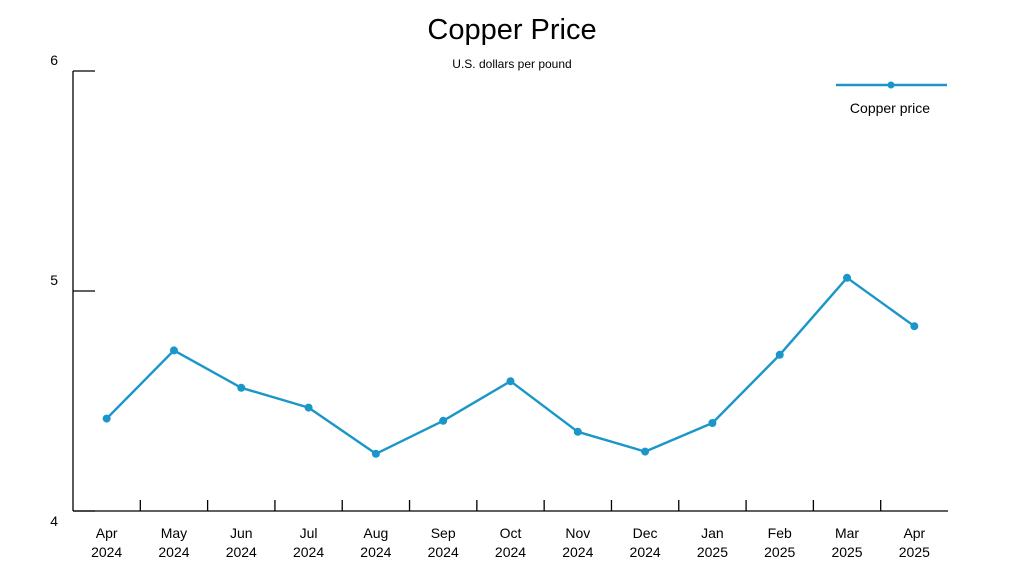 The height and width of the screenshot is (576, 1024). What do you see at coordinates (712, 533) in the screenshot?
I see `x-tick-label-month: Jan` at bounding box center [712, 533].